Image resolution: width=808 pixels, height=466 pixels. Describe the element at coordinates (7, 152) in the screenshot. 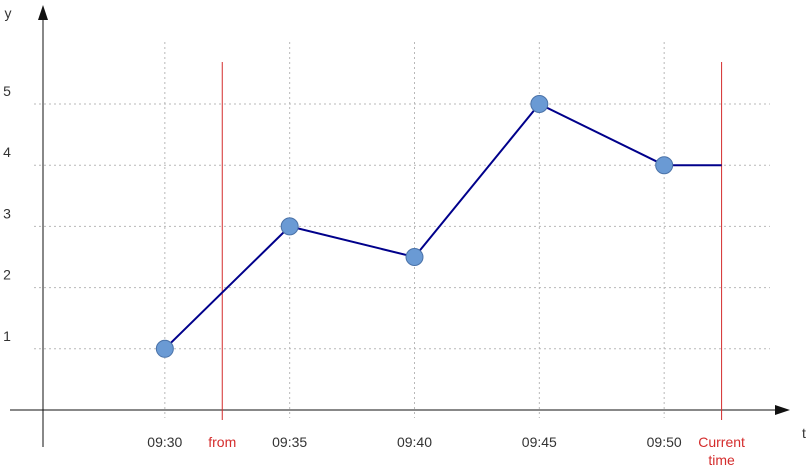

I see `y-tick-label: 4` at that location.